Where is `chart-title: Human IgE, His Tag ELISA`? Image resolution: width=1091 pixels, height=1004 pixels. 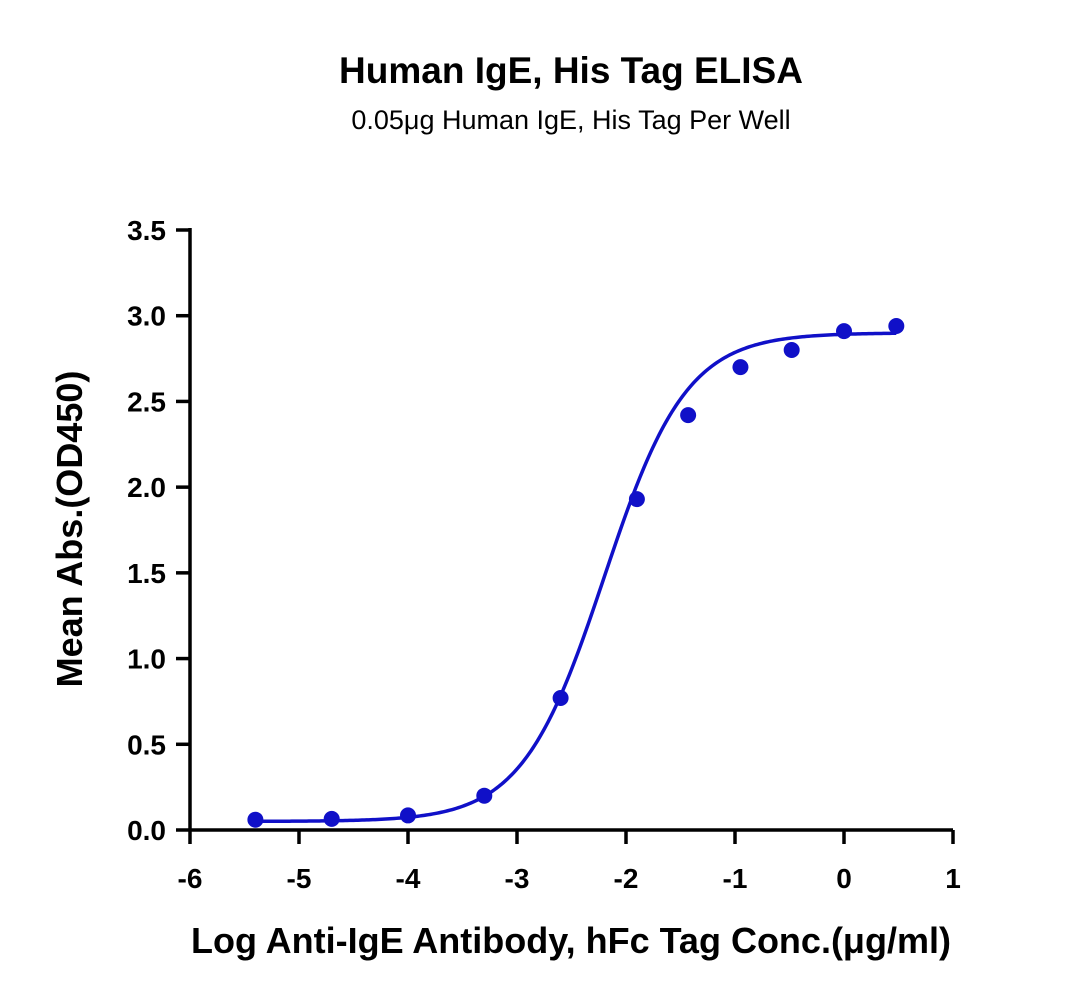
chart-title: Human IgE, His Tag ELISA is located at coordinates (571, 70).